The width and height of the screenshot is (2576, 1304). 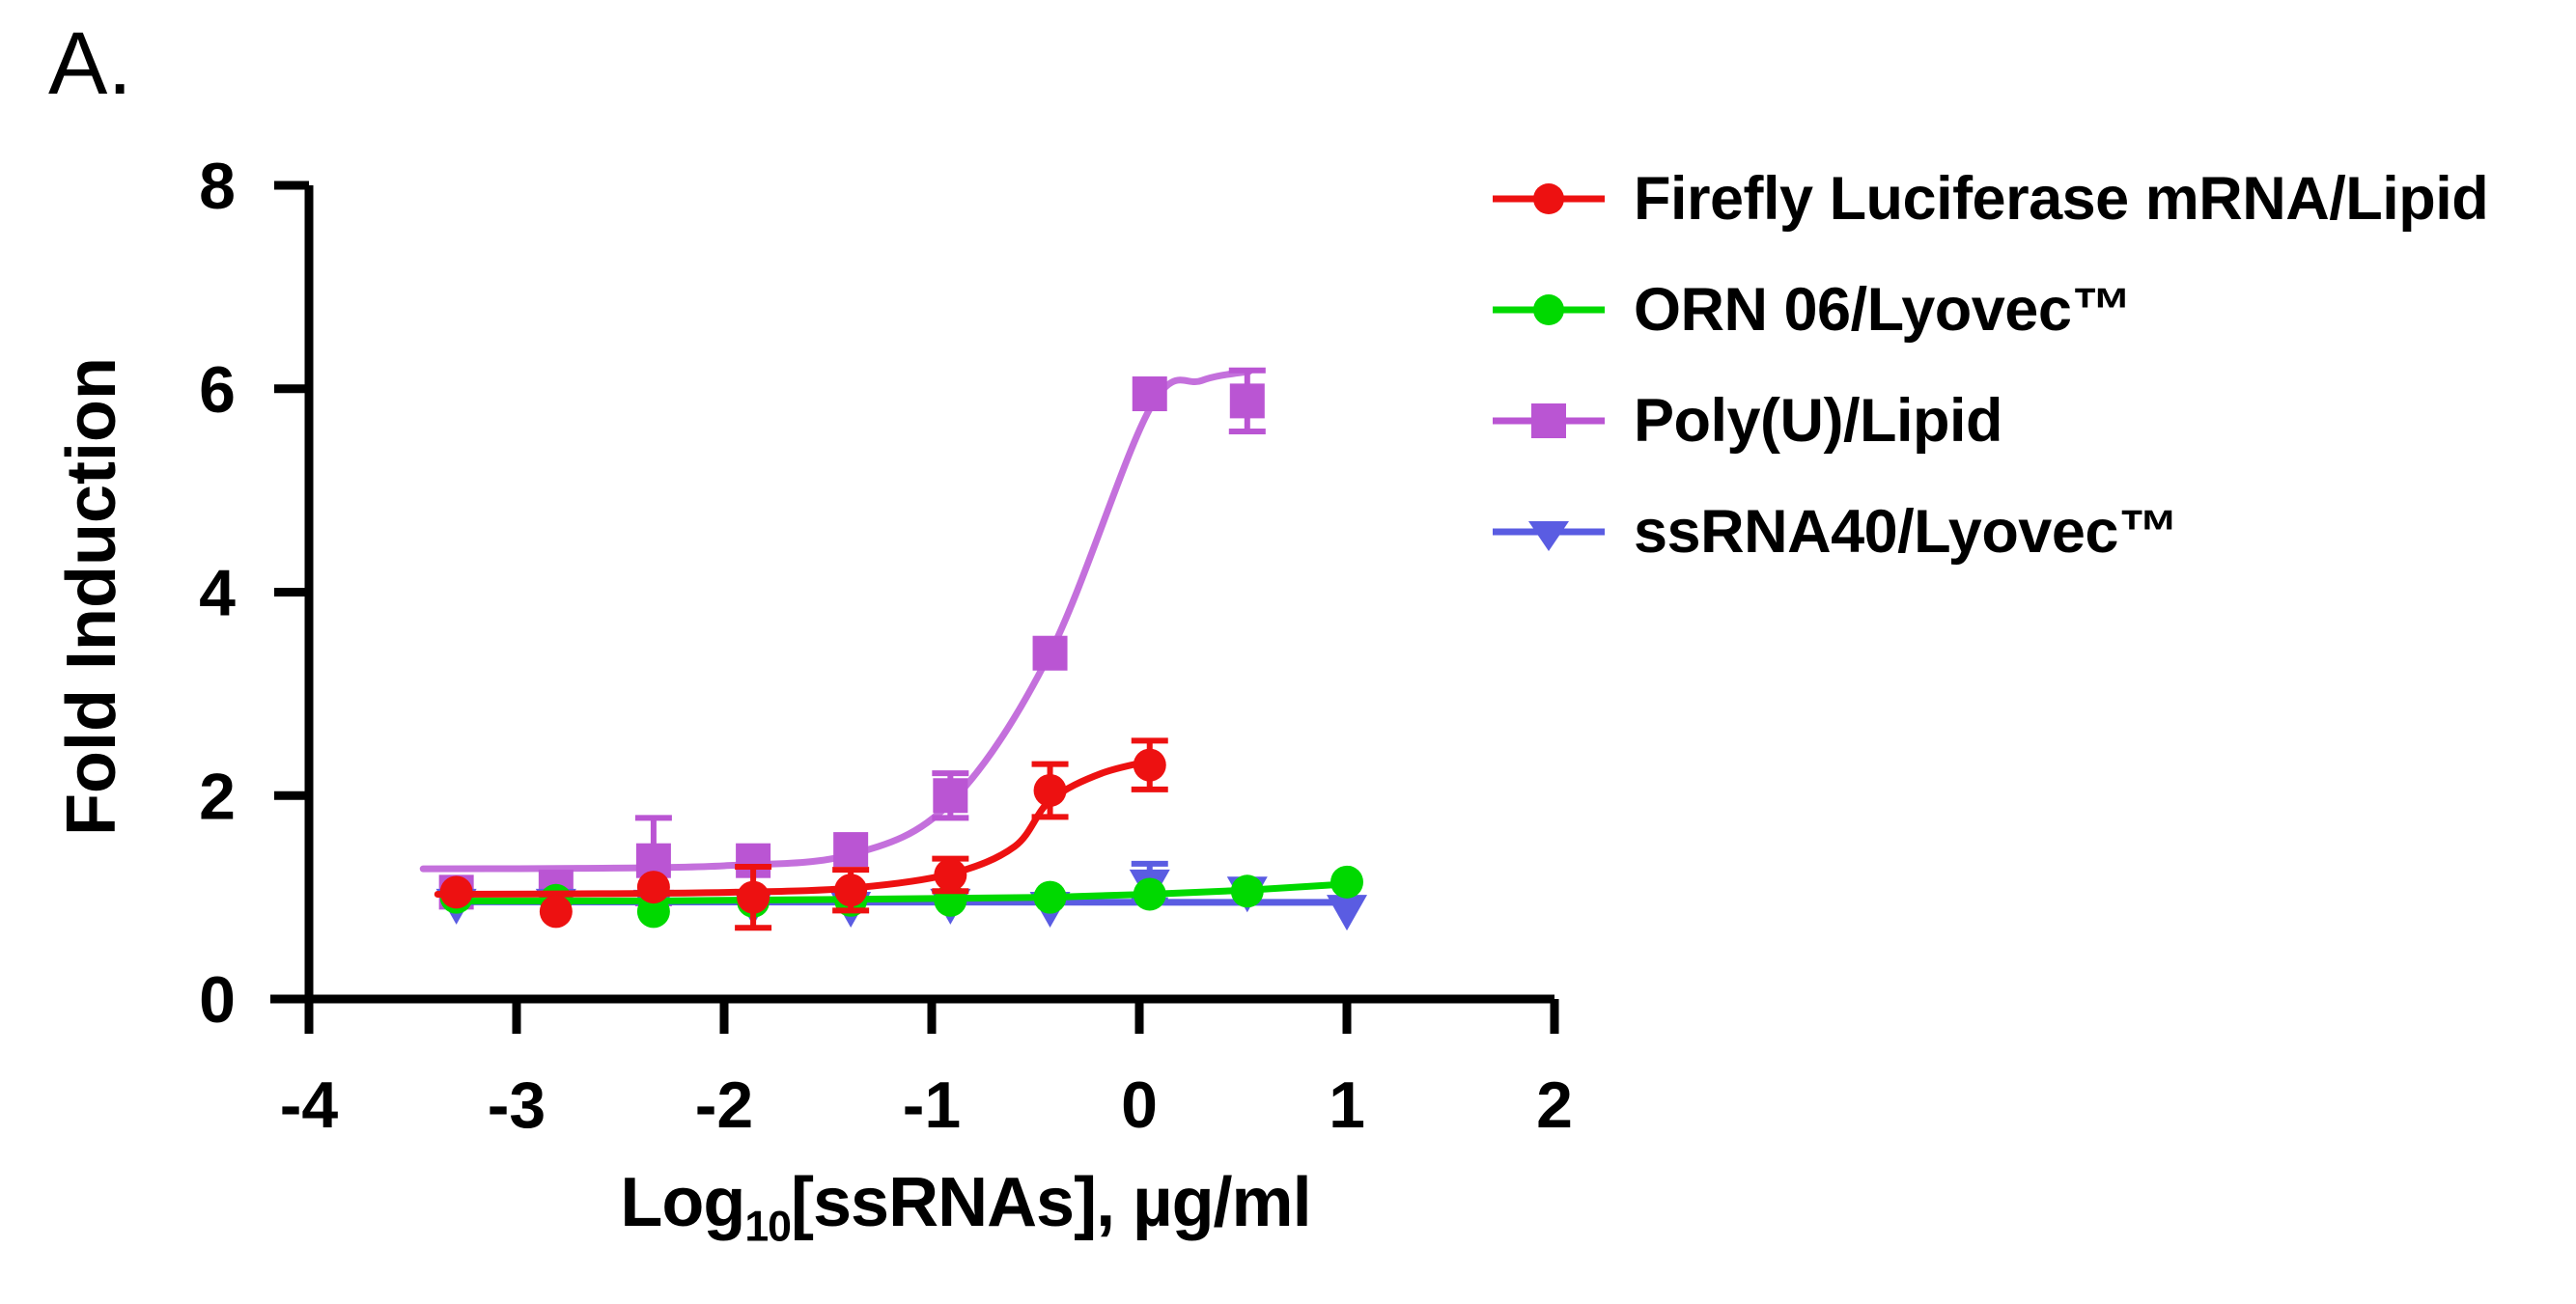 I want to click on series-firefly, so click(x=801, y=834).